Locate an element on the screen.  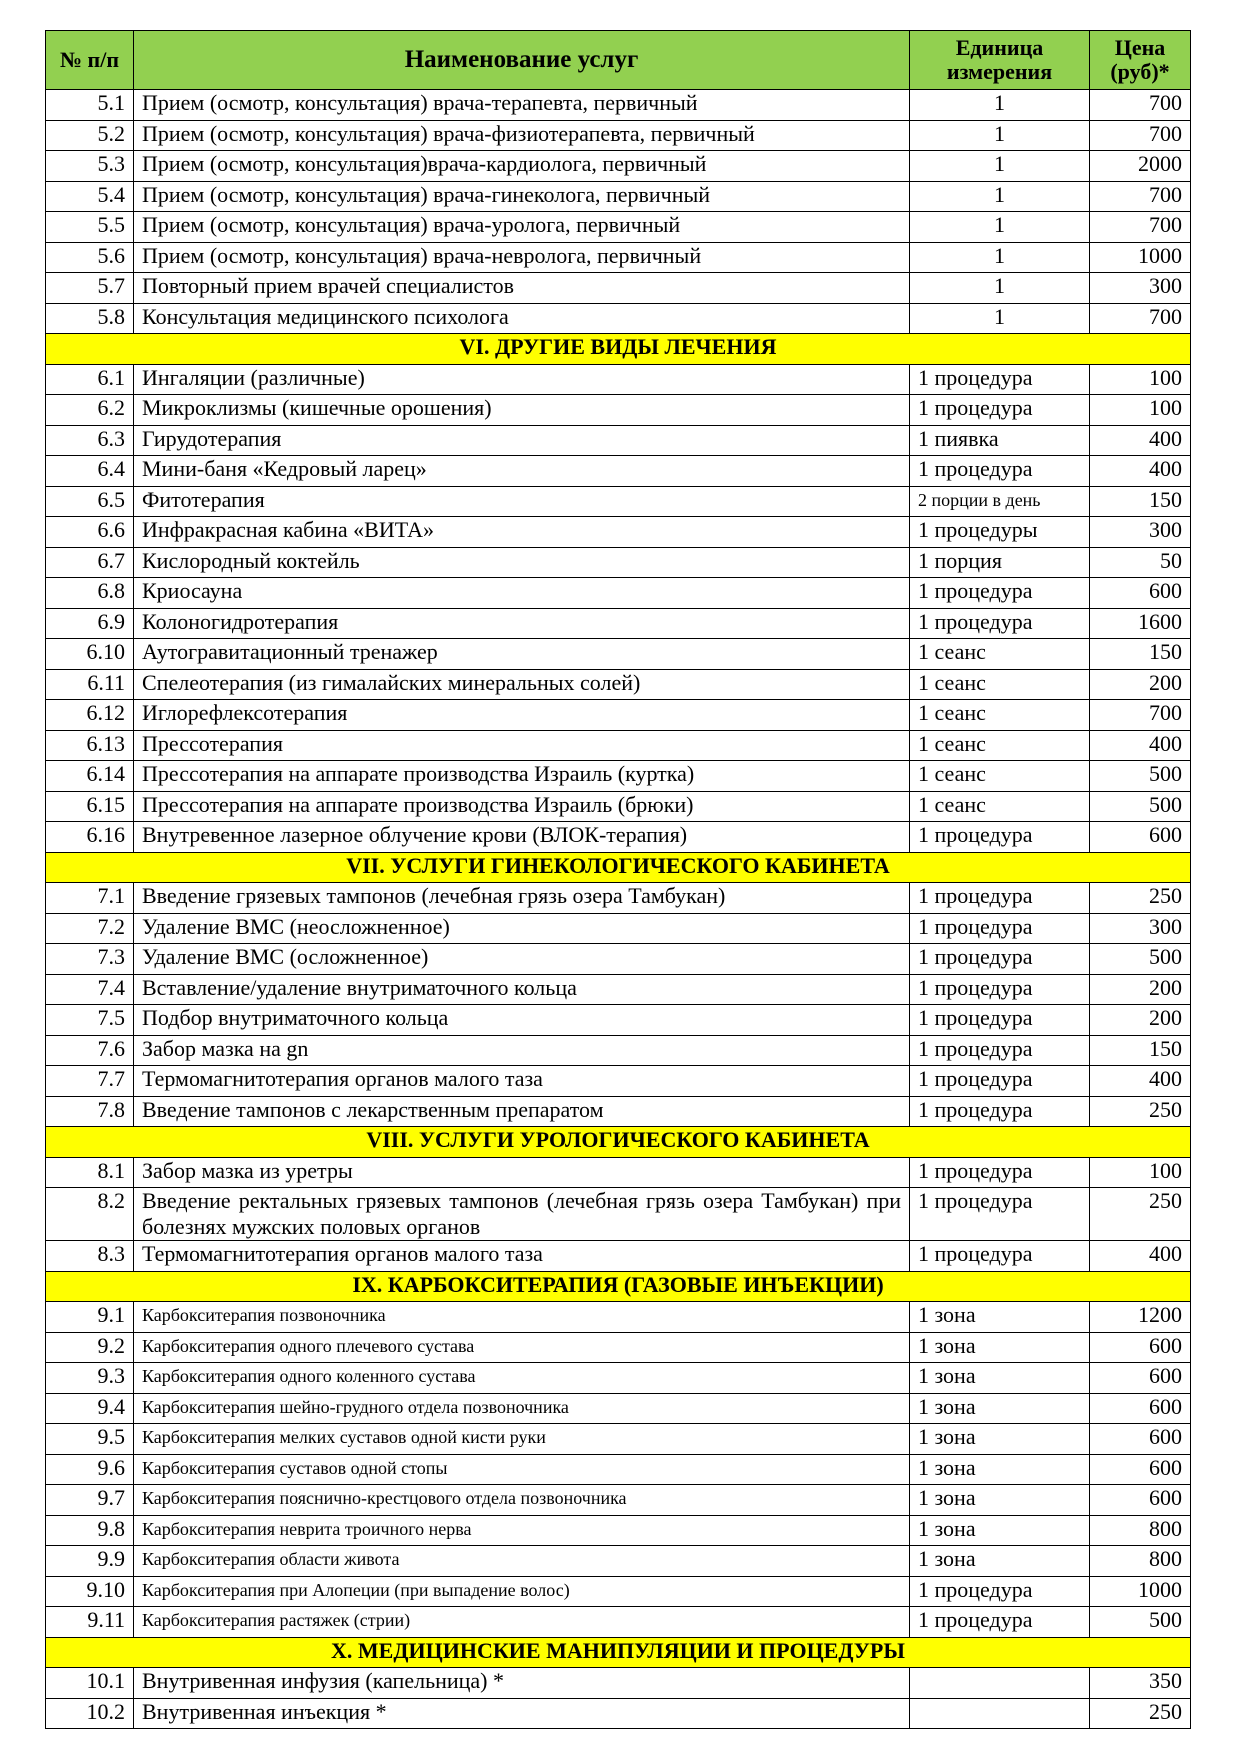
row-num: 7.1 is located at coordinates (89, 898).